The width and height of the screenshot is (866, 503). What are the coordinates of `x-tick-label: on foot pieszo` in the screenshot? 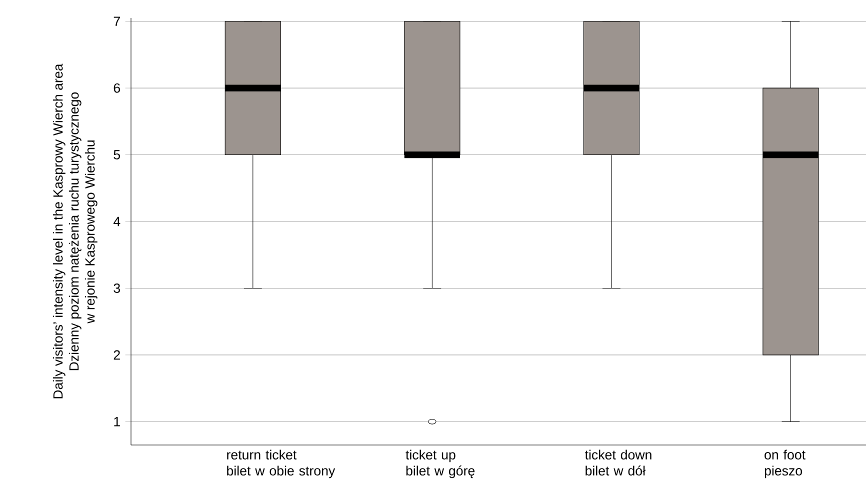 It's located at (785, 464).